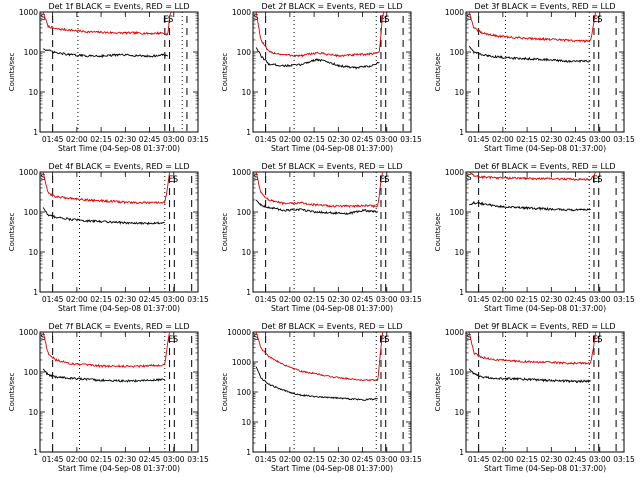 The height and width of the screenshot is (480, 640). Describe the element at coordinates (544, 326) in the screenshot. I see `chart-title: Det 9f BLACK = Events, RED = LLD` at that location.